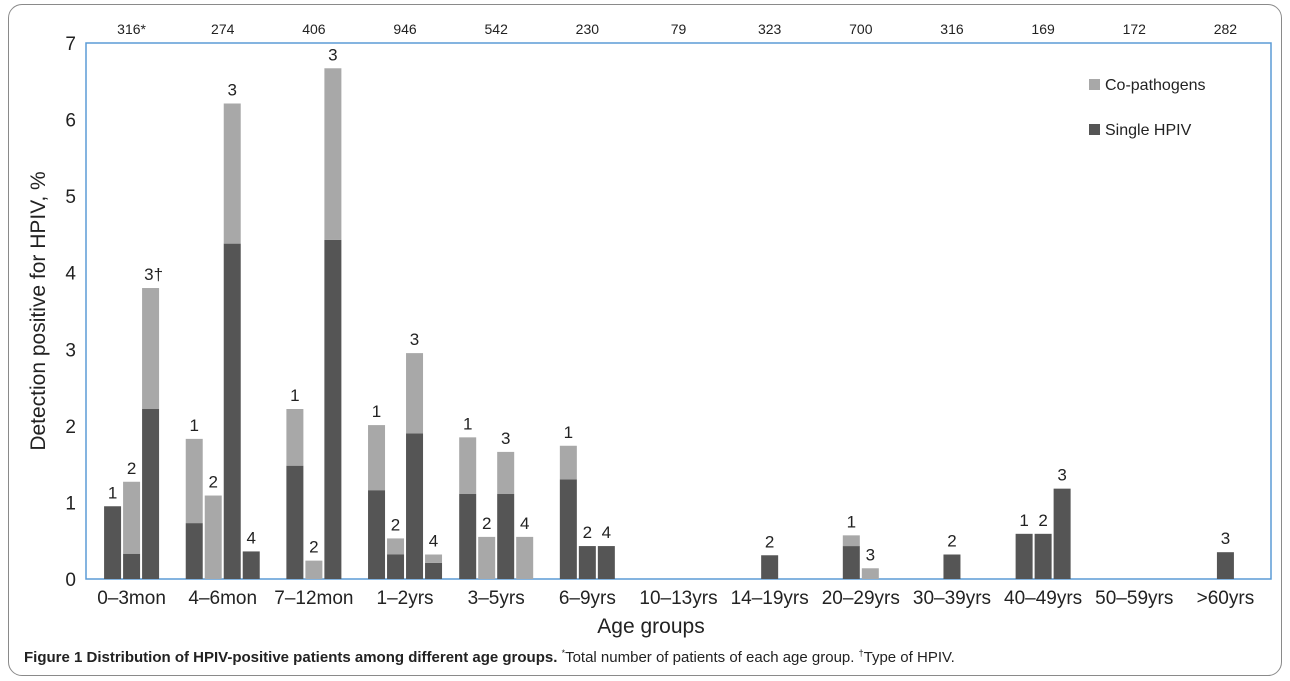 Image resolution: width=1290 pixels, height=681 pixels. I want to click on x-tick-label: 4–6mon, so click(222, 598).